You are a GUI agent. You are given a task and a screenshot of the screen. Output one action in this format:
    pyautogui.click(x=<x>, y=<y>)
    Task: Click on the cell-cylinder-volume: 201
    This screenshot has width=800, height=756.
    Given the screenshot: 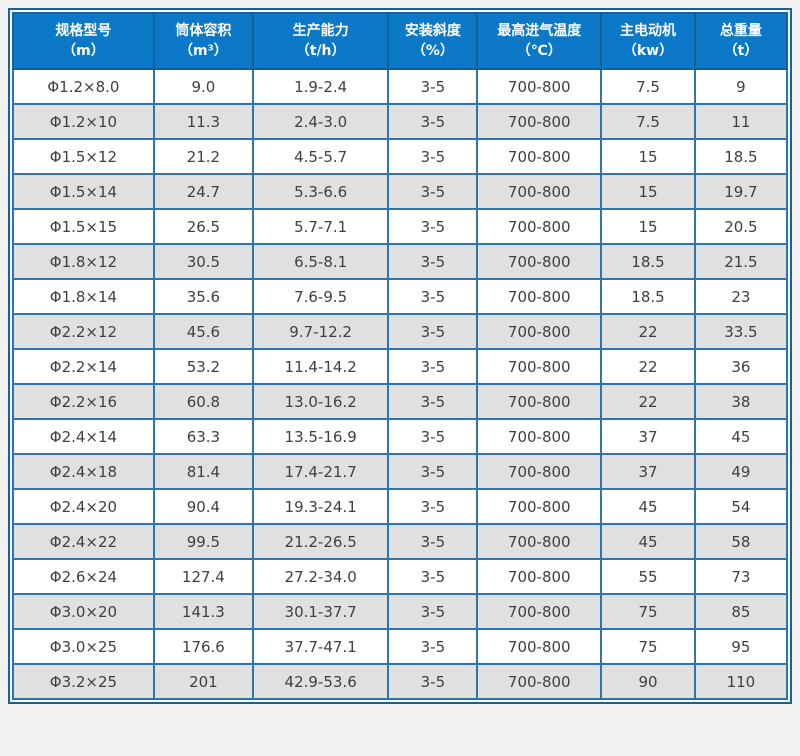 What is the action you would take?
    pyautogui.click(x=203, y=681)
    